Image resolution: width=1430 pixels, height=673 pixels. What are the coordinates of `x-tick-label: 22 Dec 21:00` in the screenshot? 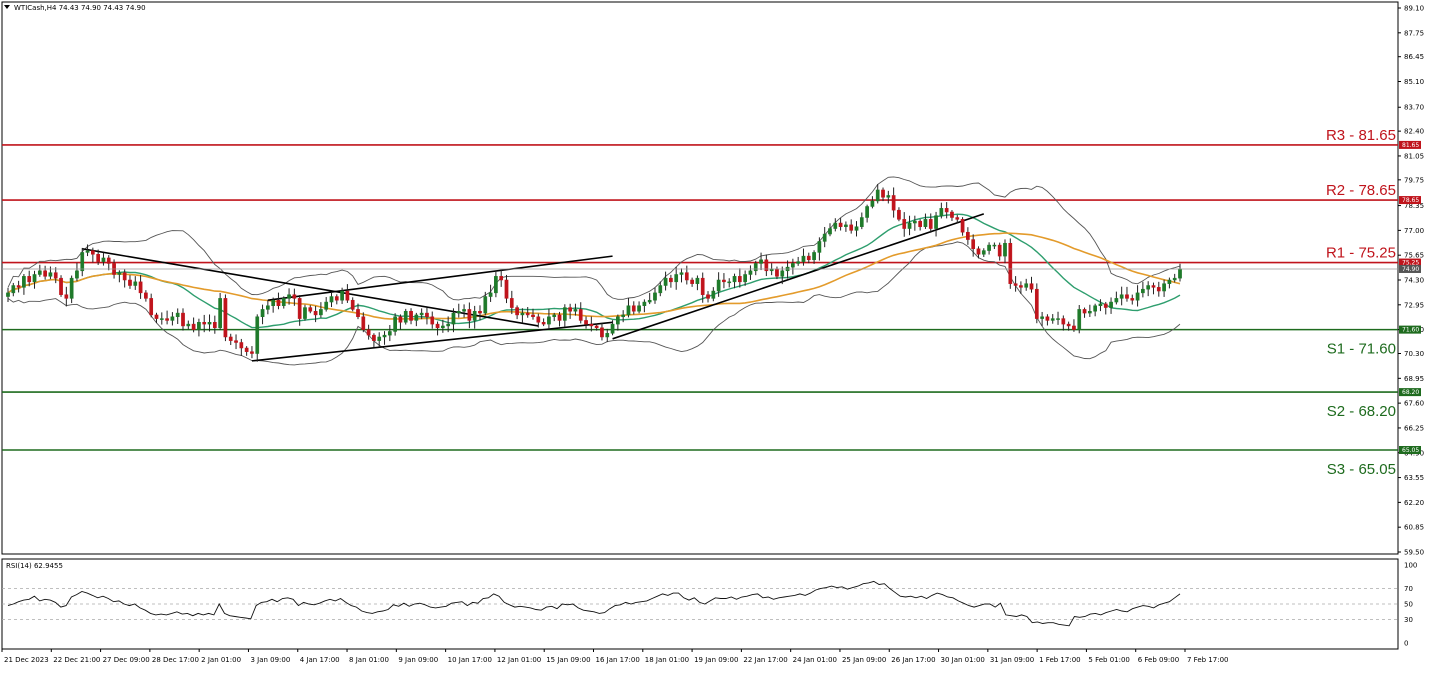 It's located at (76, 660).